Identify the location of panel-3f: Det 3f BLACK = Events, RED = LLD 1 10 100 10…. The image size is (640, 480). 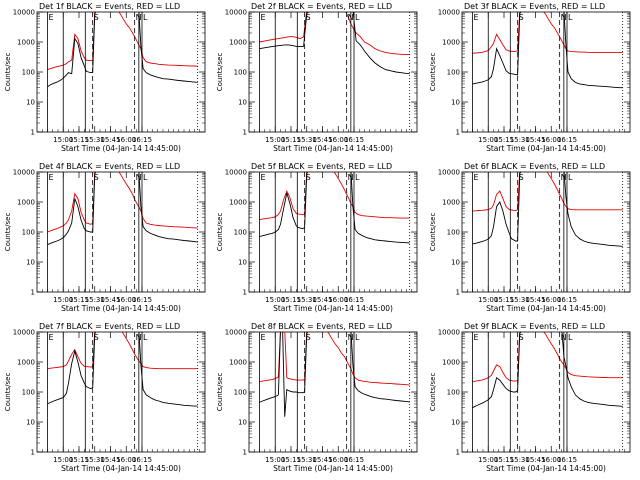
(530, 77).